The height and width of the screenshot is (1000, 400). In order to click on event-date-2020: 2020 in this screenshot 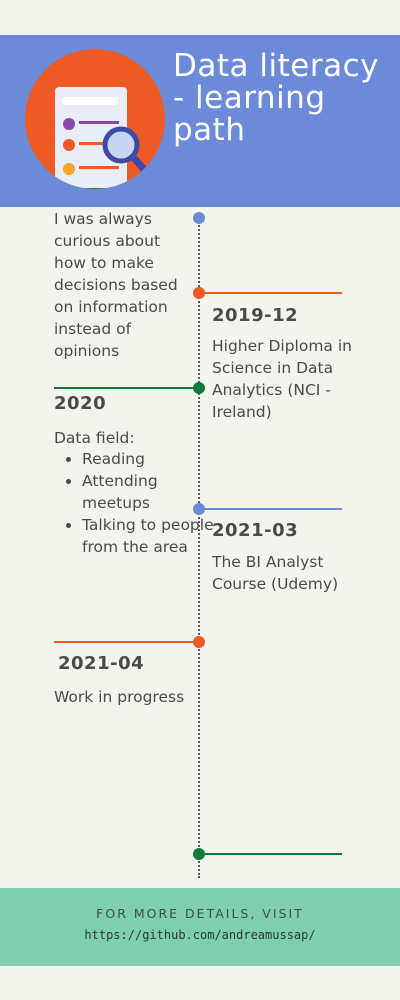, I will do `click(80, 403)`.